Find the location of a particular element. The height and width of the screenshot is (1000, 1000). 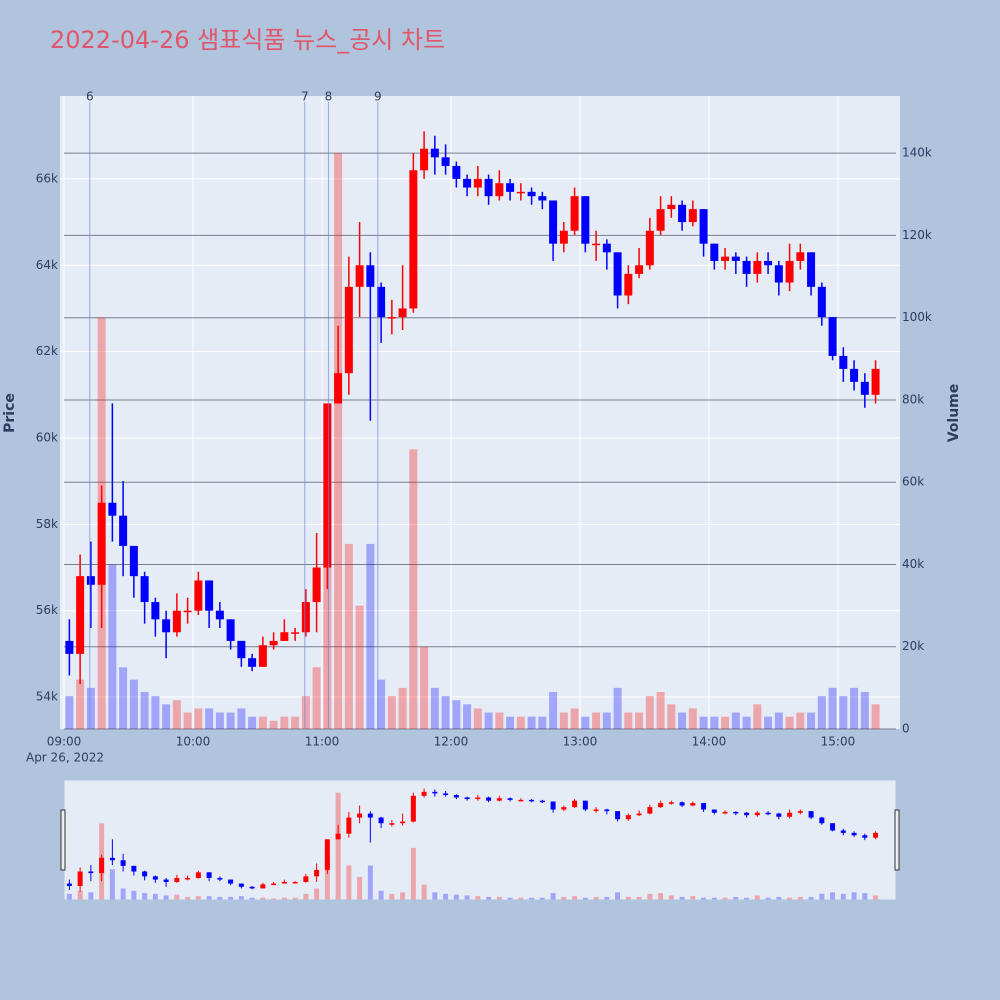

news-label: 9 is located at coordinates (378, 97).